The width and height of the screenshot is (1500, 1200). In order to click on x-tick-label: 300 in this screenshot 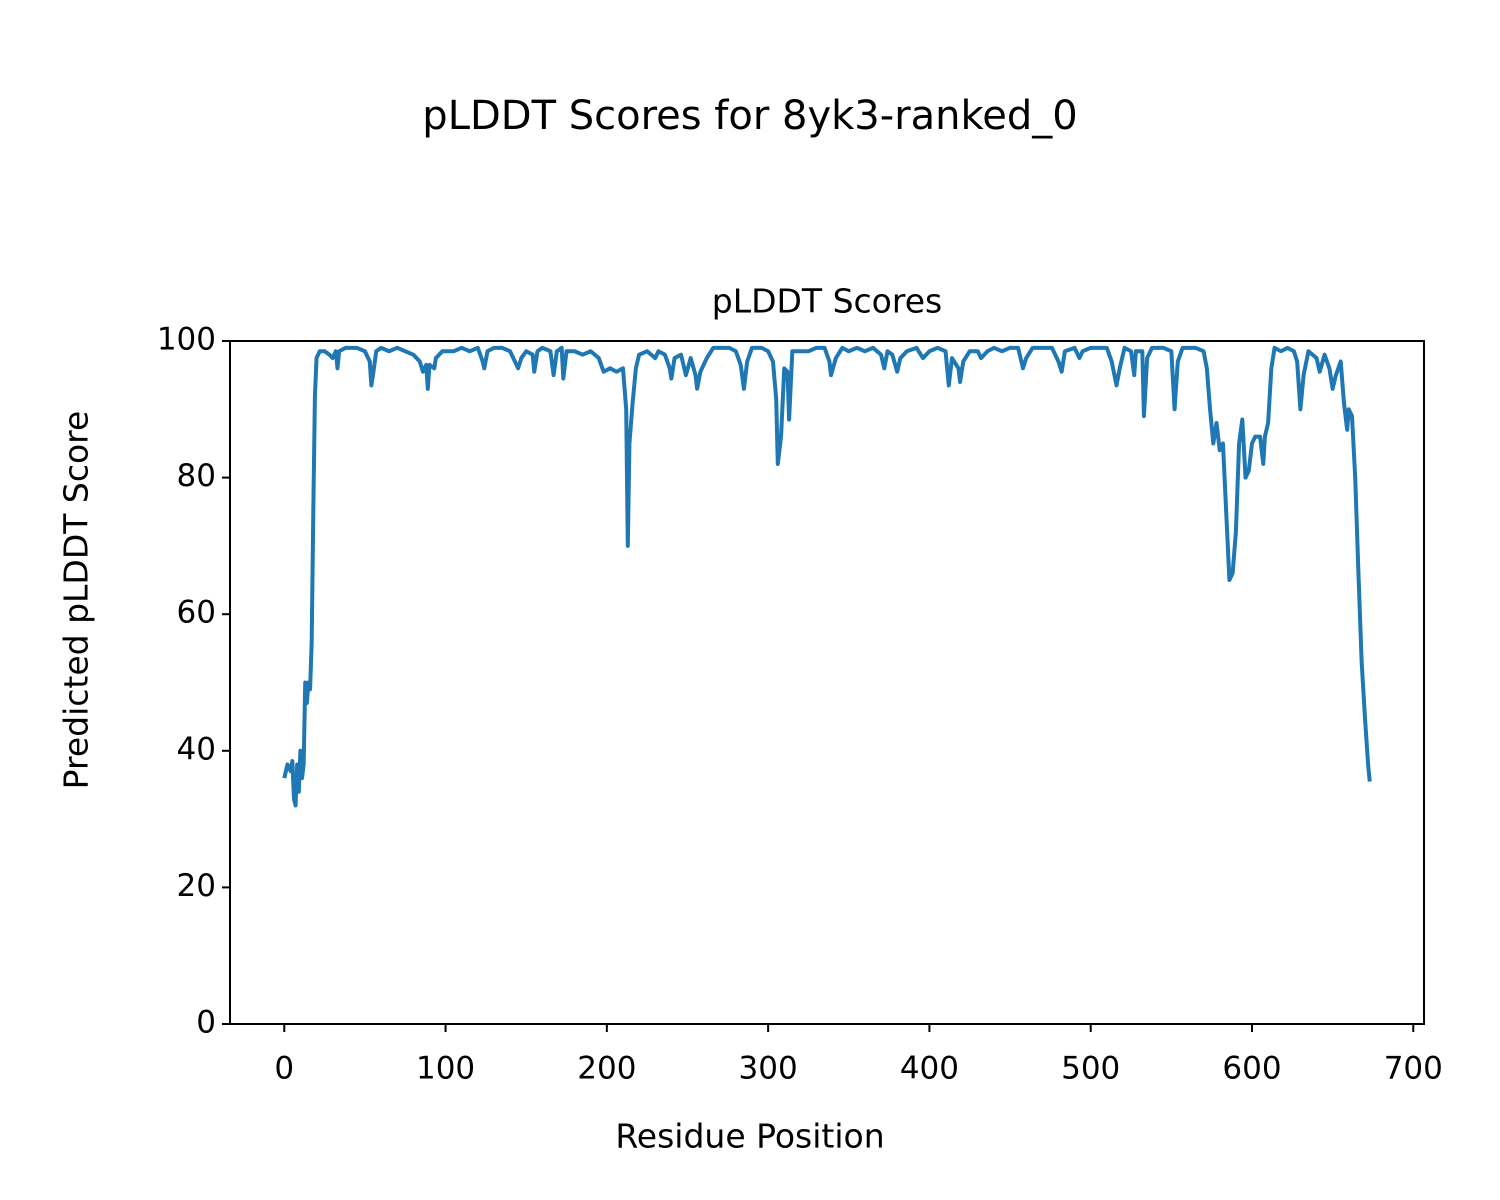, I will do `click(768, 1069)`.